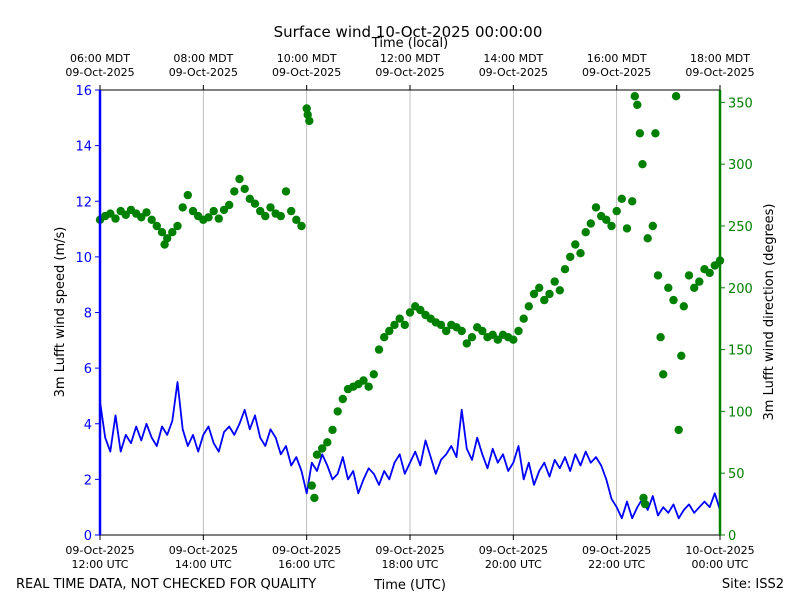 This screenshot has height=600, width=800. I want to click on left-tick-label: 10, so click(83, 258).